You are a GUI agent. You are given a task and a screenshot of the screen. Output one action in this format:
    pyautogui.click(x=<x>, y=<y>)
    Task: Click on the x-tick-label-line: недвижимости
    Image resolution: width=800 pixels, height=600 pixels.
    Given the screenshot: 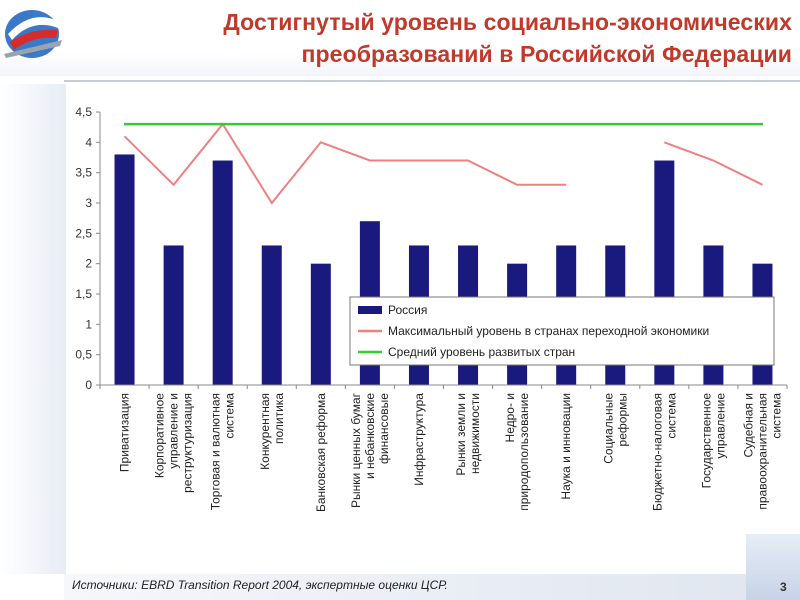 What is the action you would take?
    pyautogui.click(x=475, y=433)
    